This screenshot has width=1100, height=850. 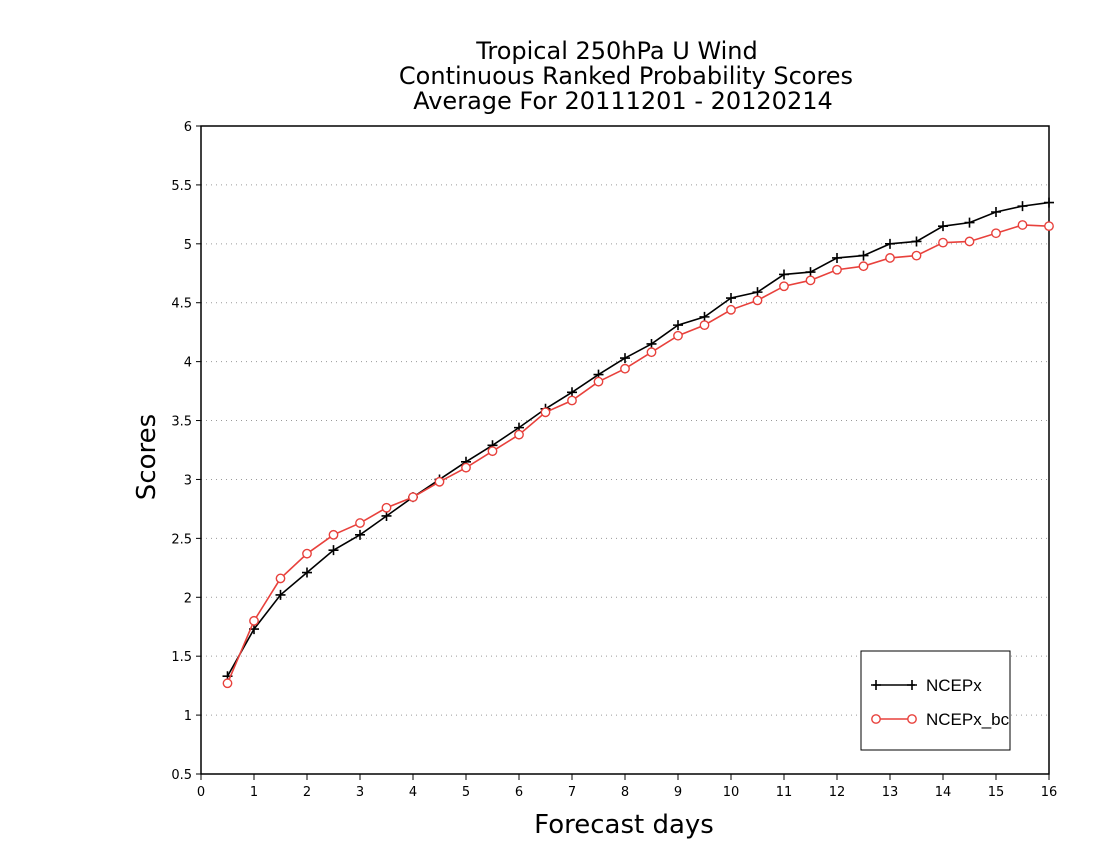 I want to click on x-tick-label: 3, so click(x=360, y=792).